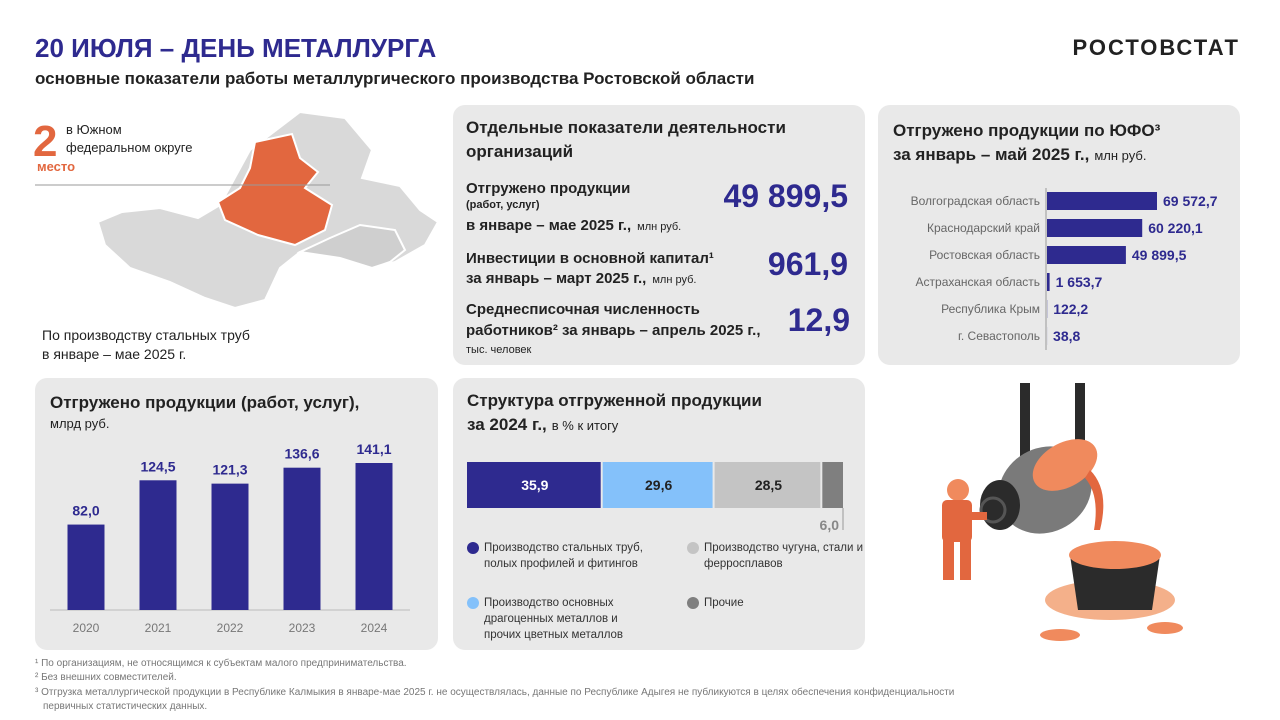 This screenshot has width=1280, height=720. Describe the element at coordinates (85, 511) in the screenshot. I see `value-label: 82,0` at that location.